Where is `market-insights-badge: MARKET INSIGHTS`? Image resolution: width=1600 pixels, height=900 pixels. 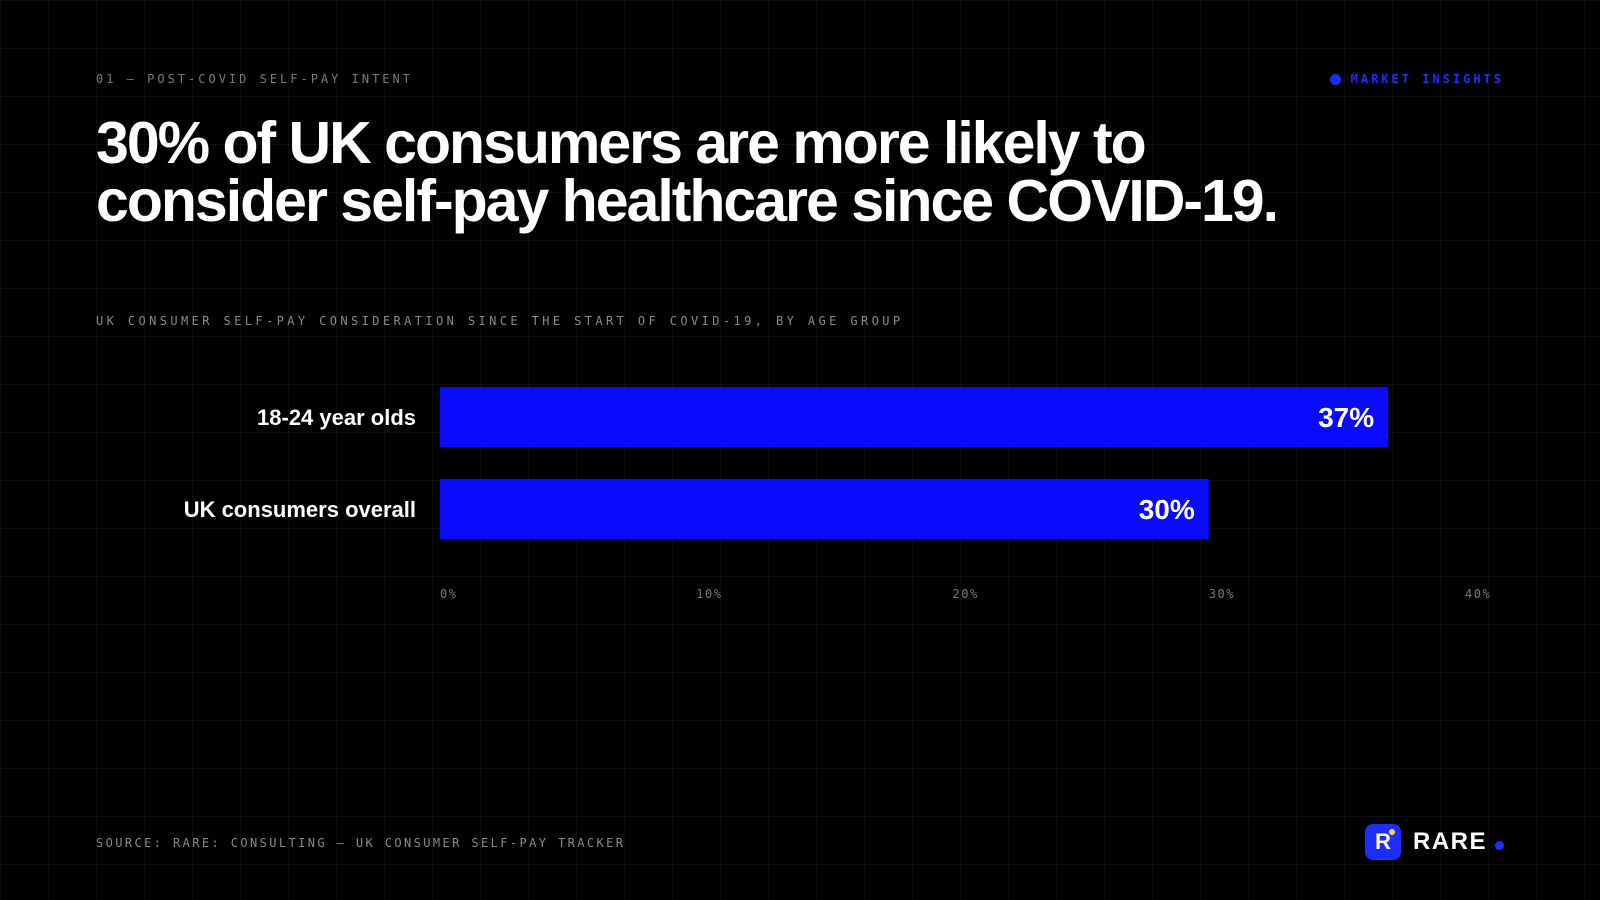 market-insights-badge: MARKET INSIGHTS is located at coordinates (1416, 79).